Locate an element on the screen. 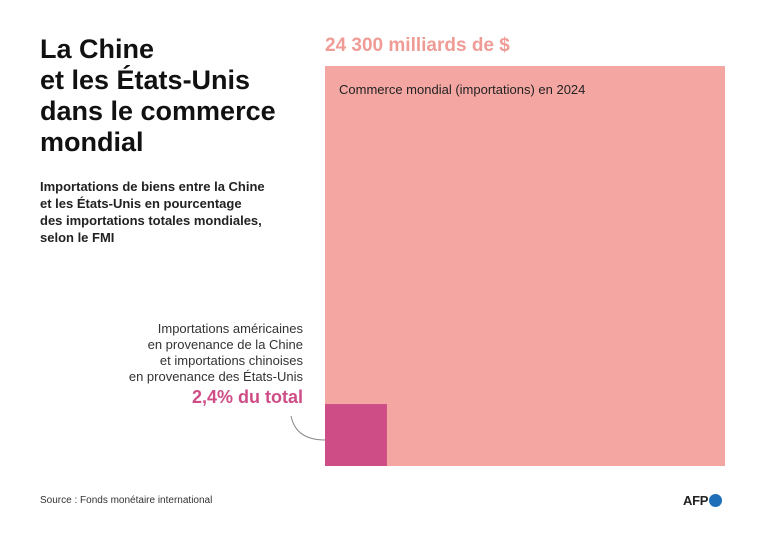  subtitle-line: et les États-Unis en pourcentage is located at coordinates (141, 203).